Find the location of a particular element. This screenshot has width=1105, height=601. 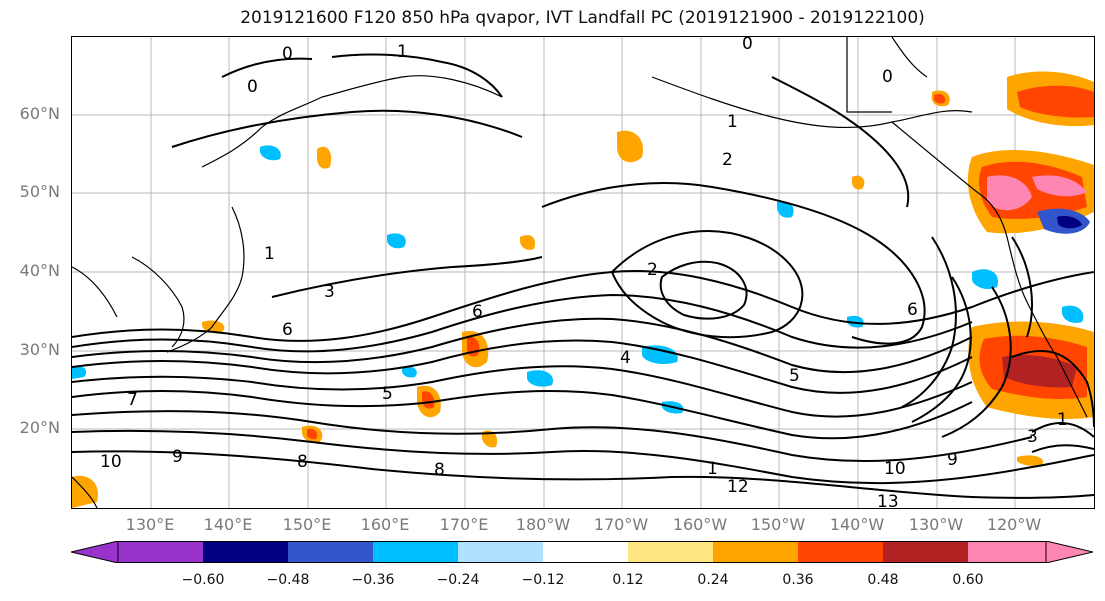

lat-label: 40°N is located at coordinates (39, 270).